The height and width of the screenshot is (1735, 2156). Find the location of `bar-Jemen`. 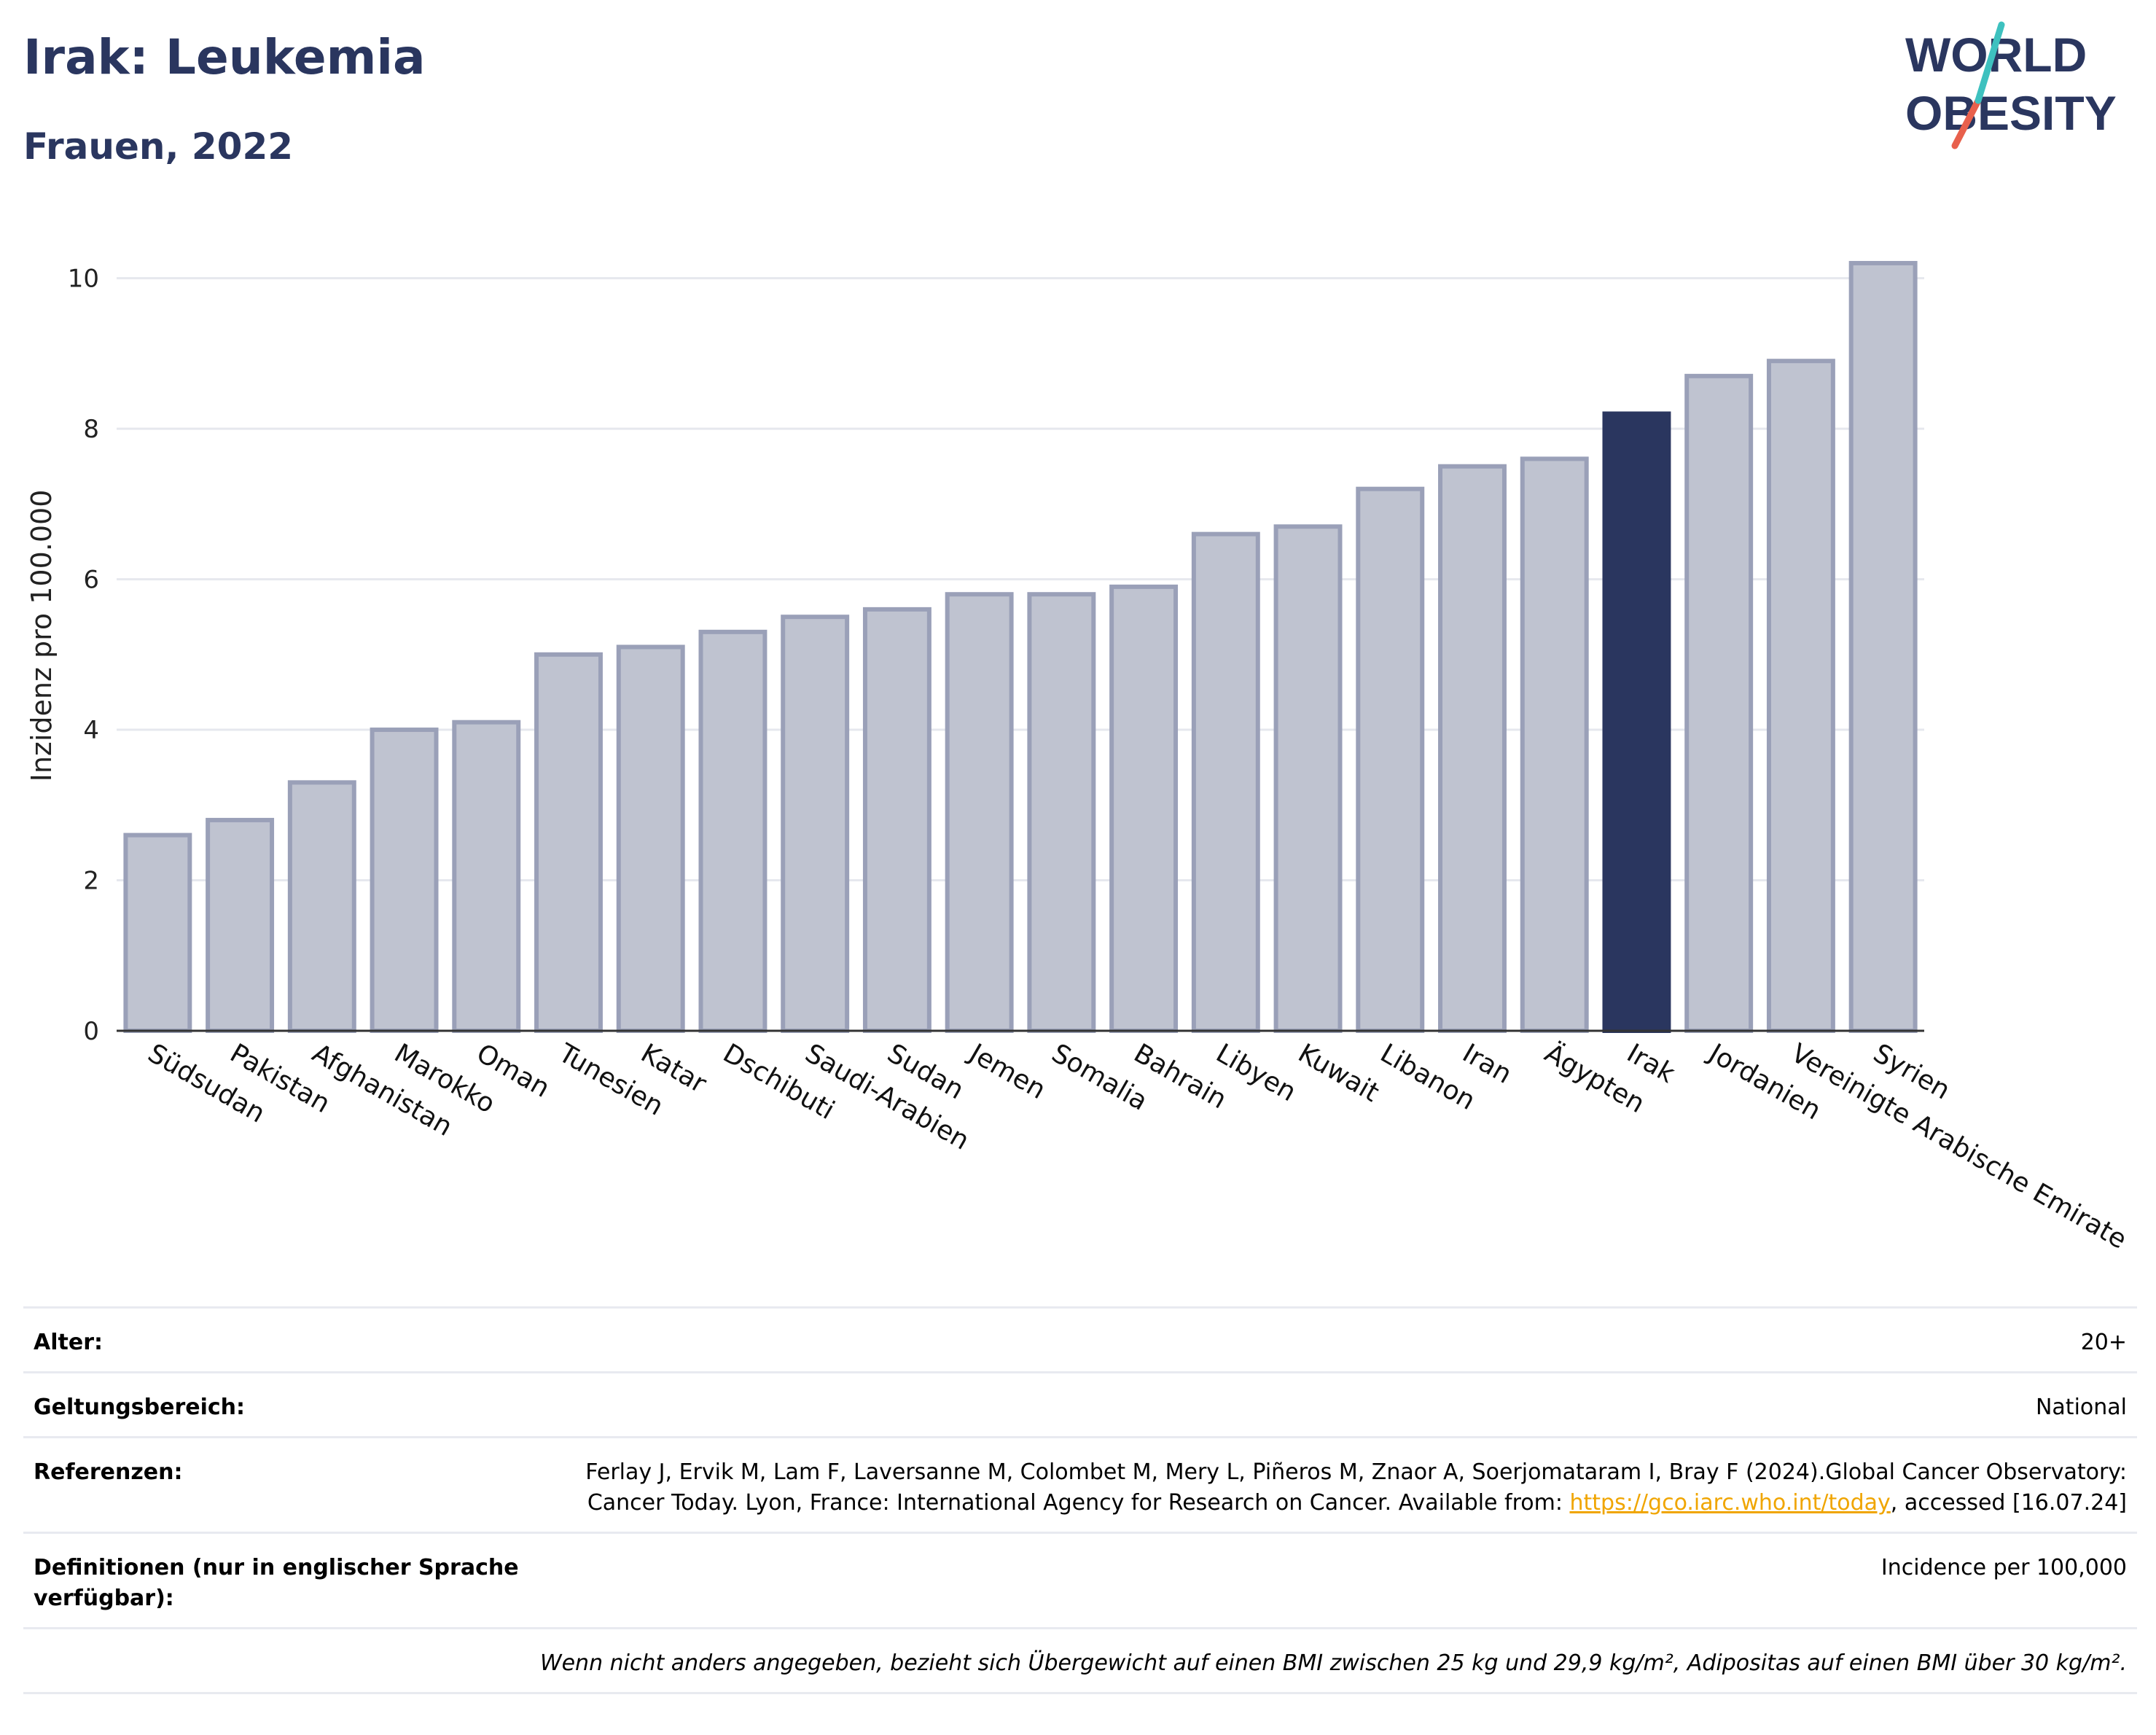

bar-Jemen is located at coordinates (979, 813).